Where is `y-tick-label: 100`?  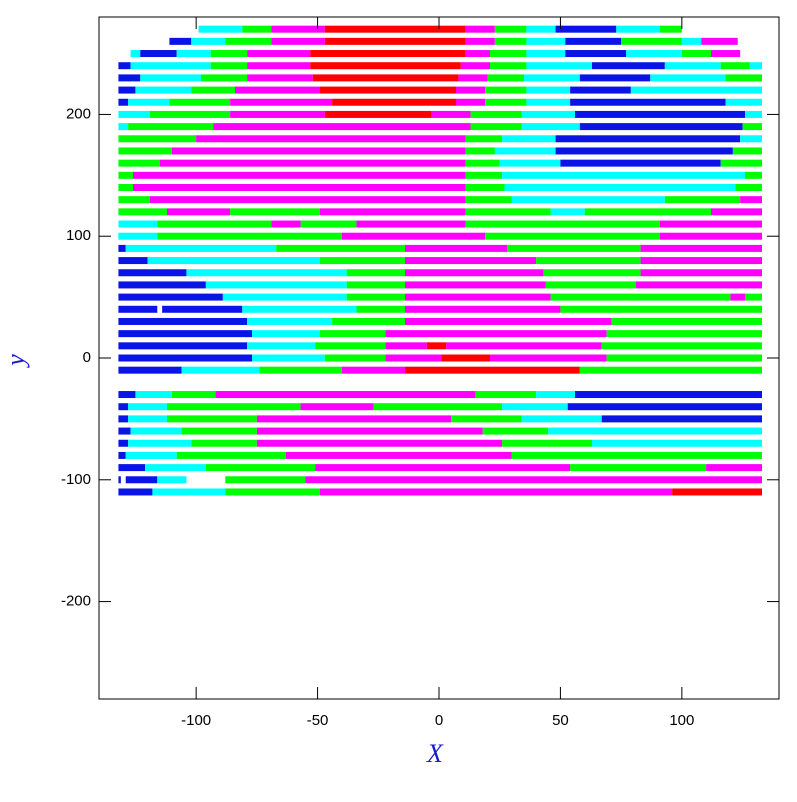
y-tick-label: 100 is located at coordinates (78, 235).